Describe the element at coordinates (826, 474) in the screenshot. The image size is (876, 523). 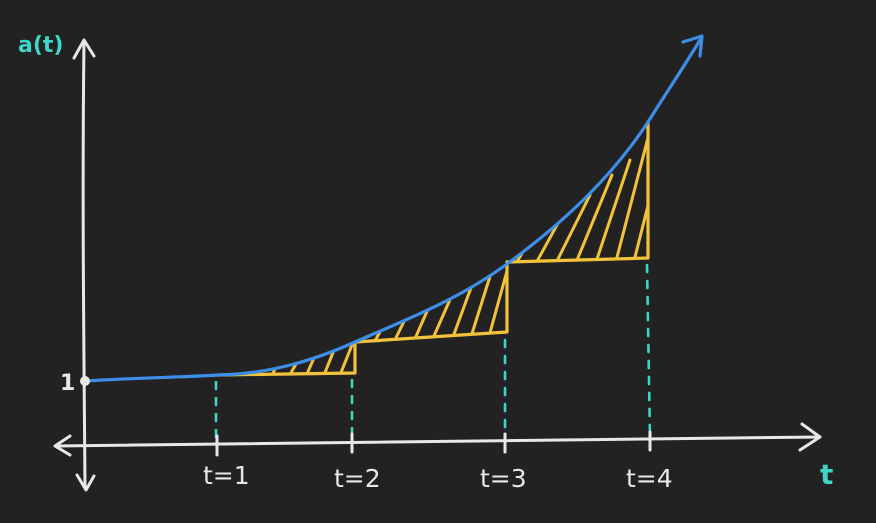
I see `x-axis-label: t` at that location.